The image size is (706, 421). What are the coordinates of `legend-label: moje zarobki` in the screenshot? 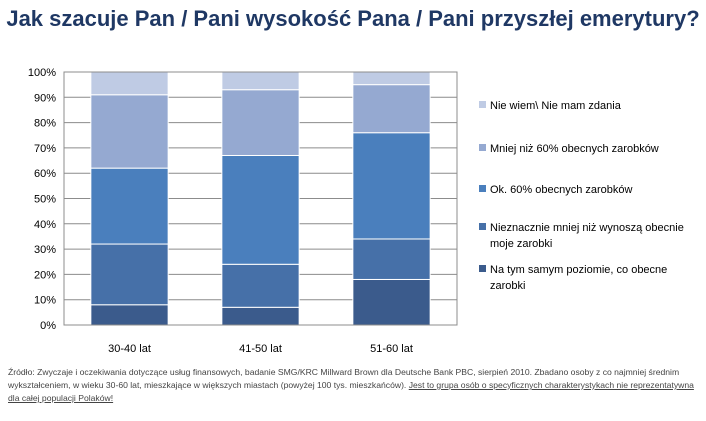 It's located at (521, 244).